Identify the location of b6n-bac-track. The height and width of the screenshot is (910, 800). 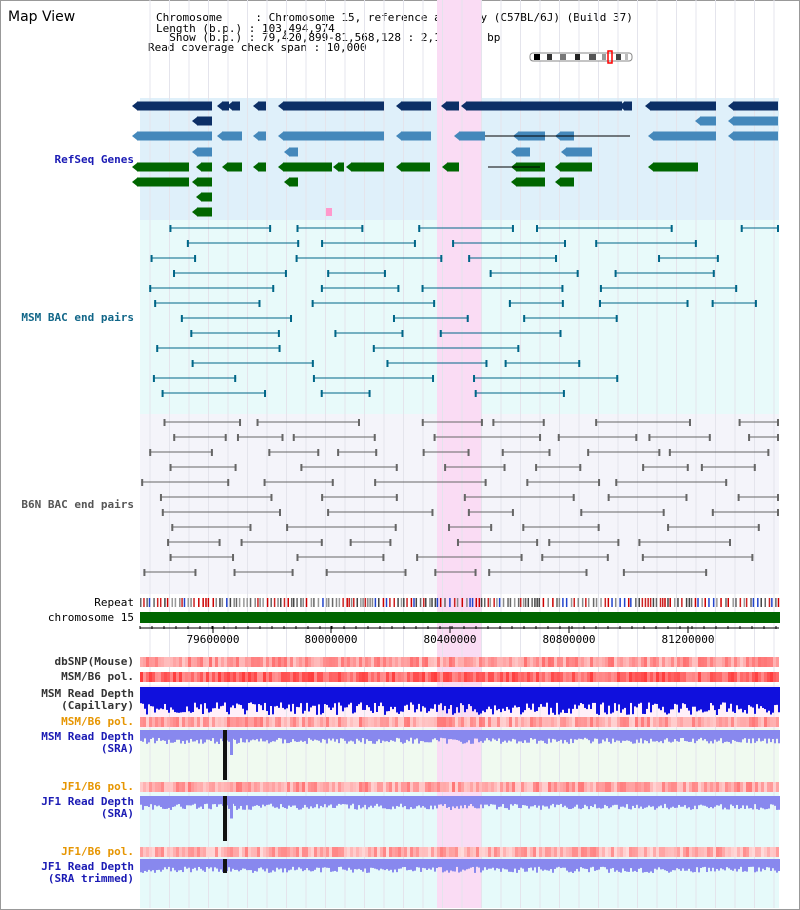
(460, 497).